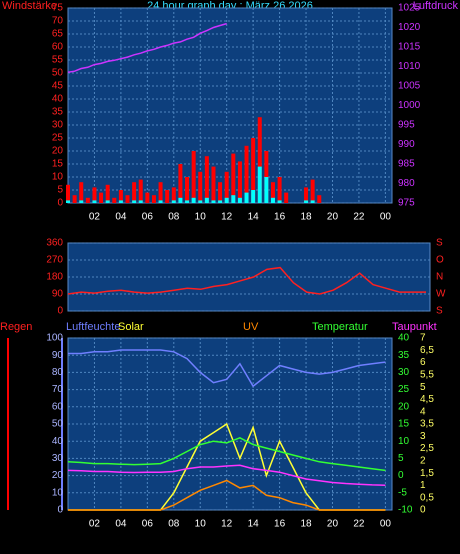  I want to click on y2-tick-label: 15, so click(404, 424).